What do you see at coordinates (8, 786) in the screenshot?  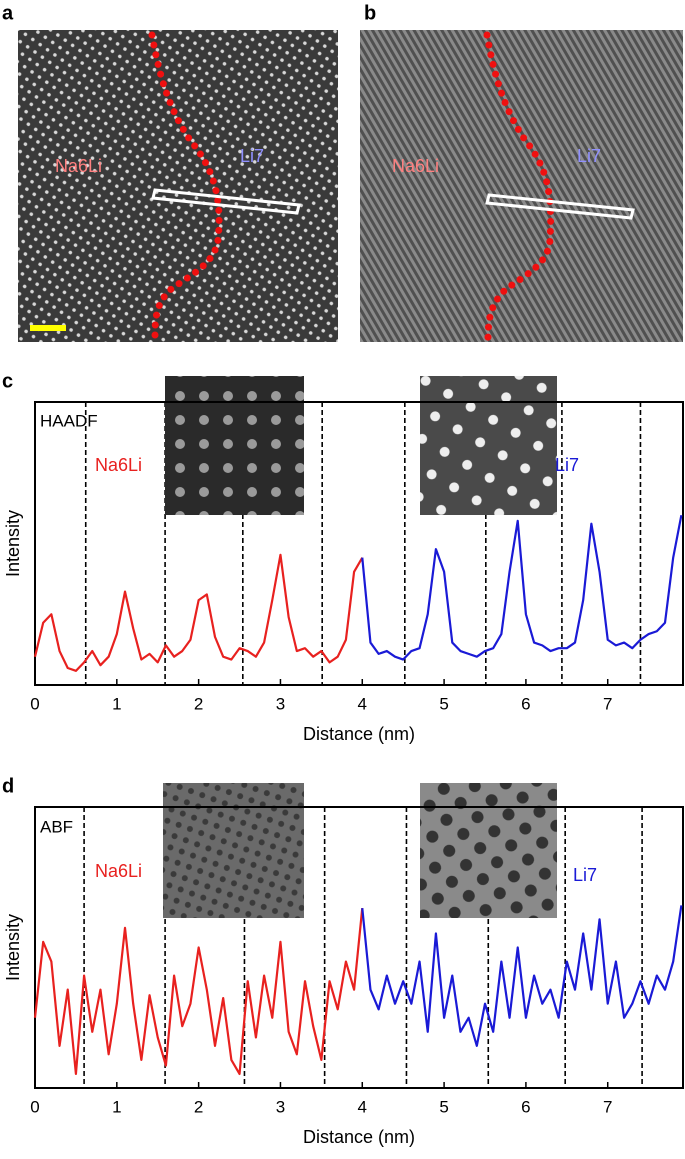 I see `panel-label: d` at bounding box center [8, 786].